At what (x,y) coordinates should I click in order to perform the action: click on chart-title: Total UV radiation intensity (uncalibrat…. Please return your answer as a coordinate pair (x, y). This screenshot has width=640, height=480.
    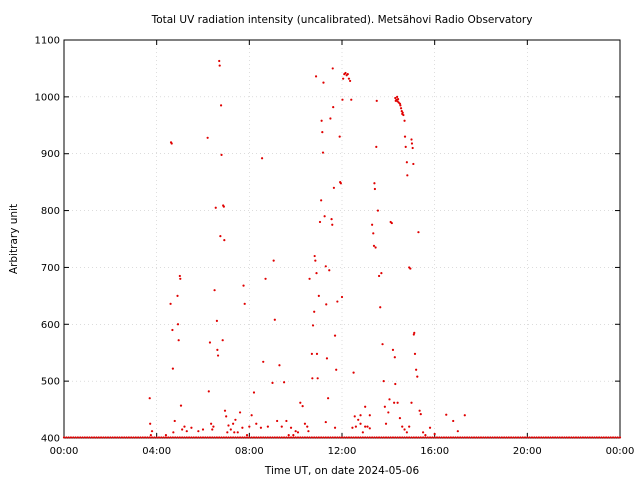
    Looking at the image, I should click on (342, 20).